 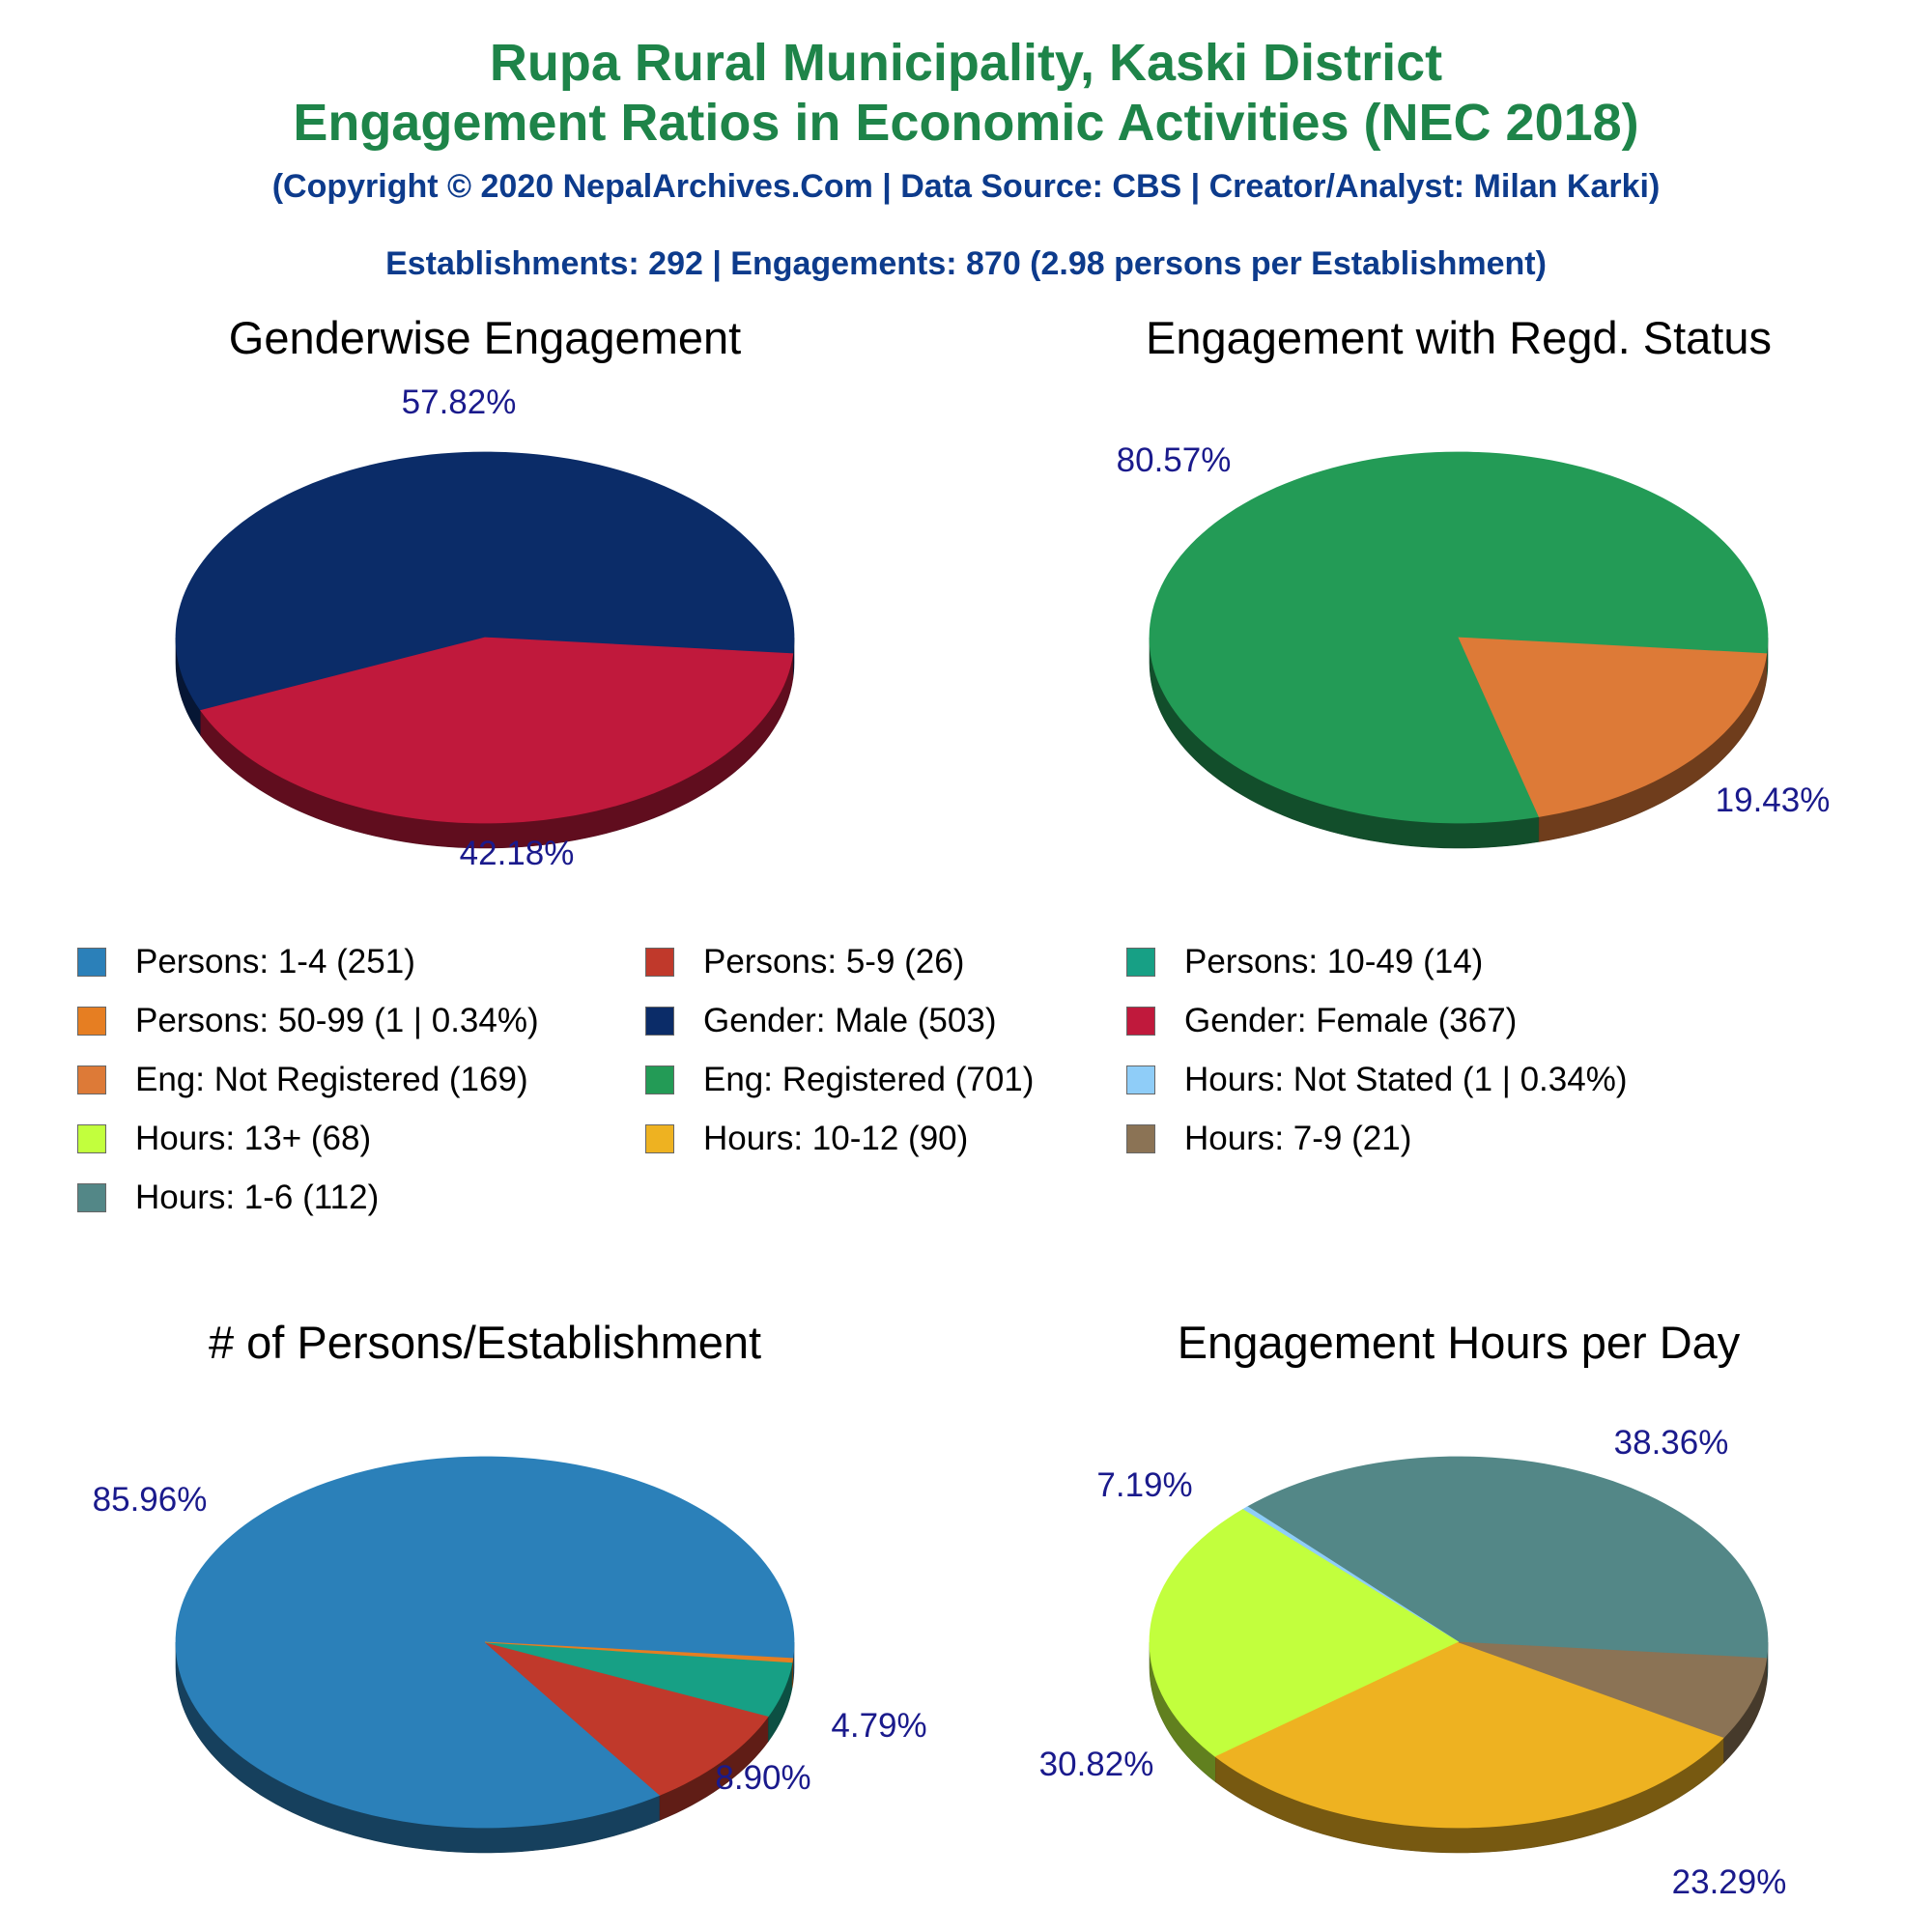 I want to click on legend-item-persons-50-99: Persons: 50-99 (1 | 0.34%), so click(x=308, y=1021).